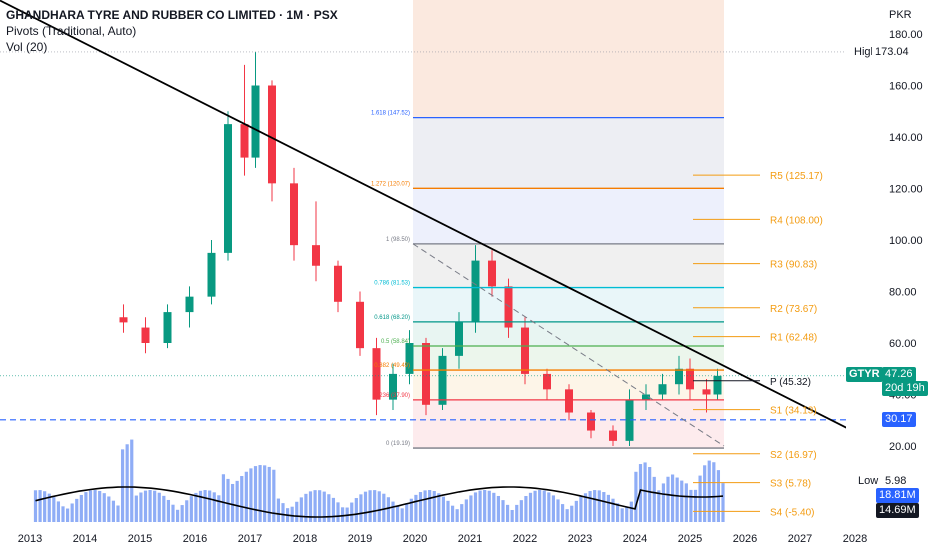 This screenshot has width=932, height=555. I want to click on fib-label: 0.236 (37.90), so click(392, 396).